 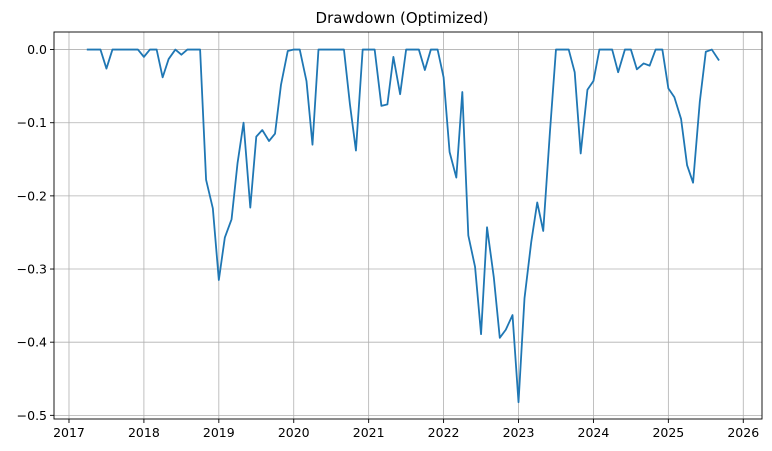 I want to click on x-tick-label: 2017, so click(x=69, y=432).